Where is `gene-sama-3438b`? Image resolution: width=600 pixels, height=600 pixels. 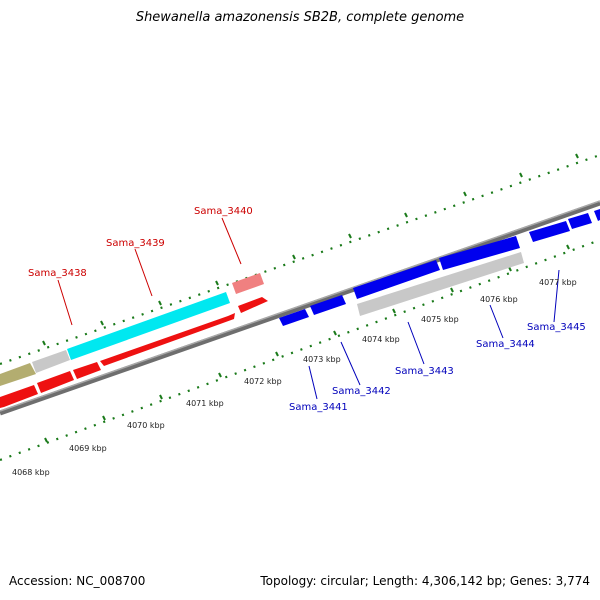 gene-sama-3438b is located at coordinates (87, 370).